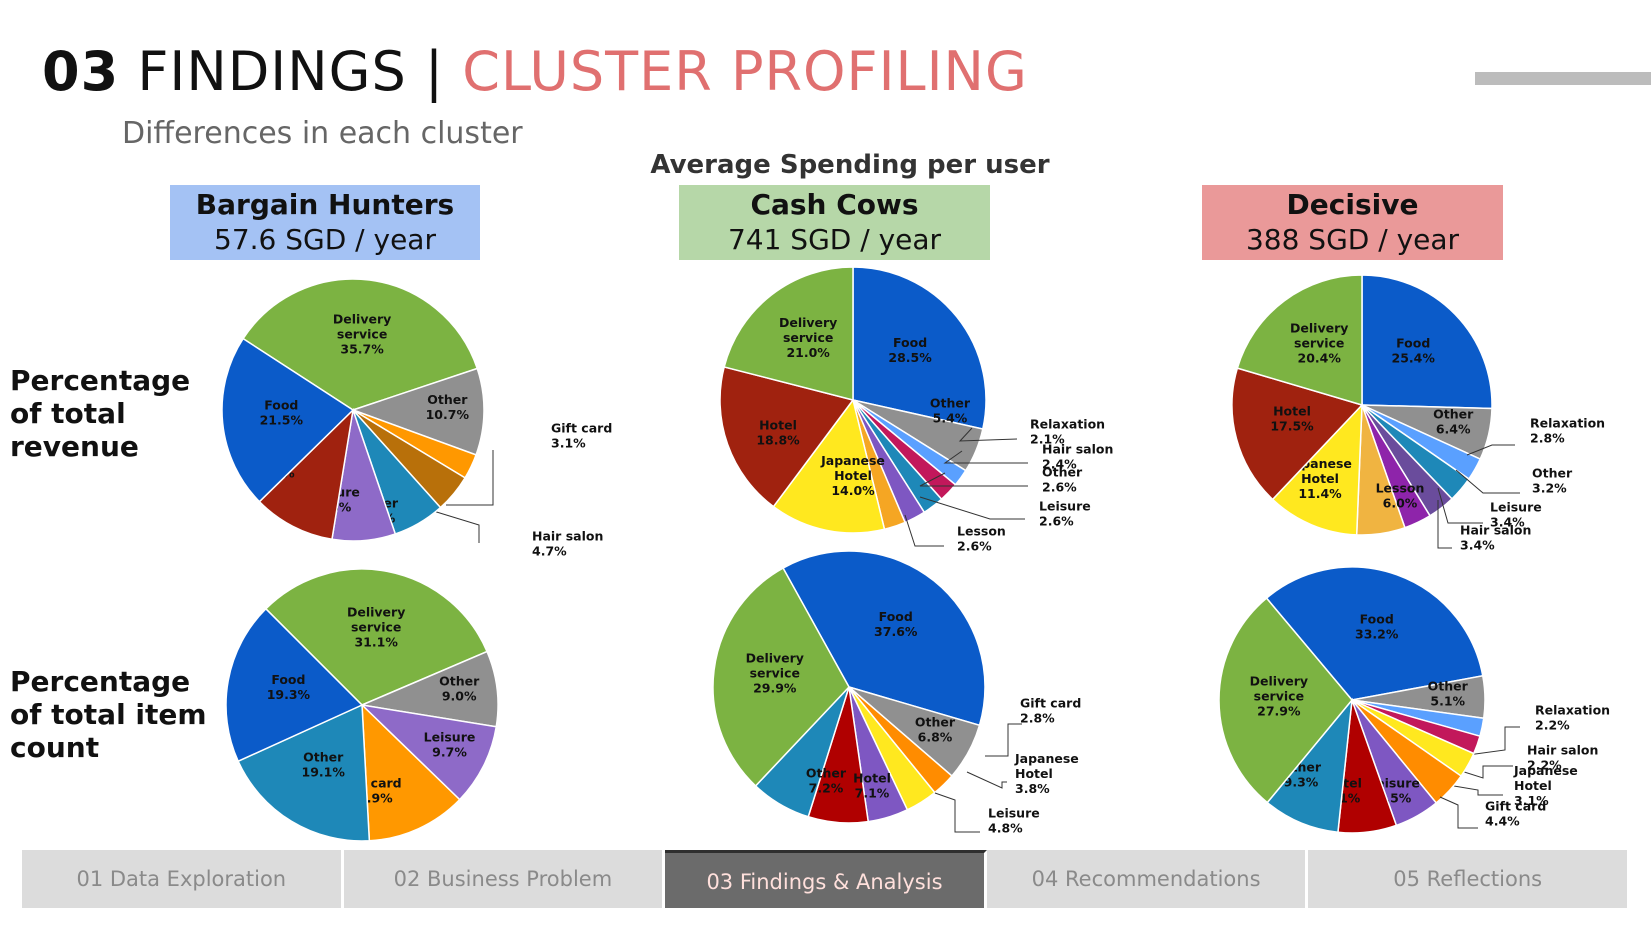 The height and width of the screenshot is (928, 1651). I want to click on cluster-header-decisive: Decisive 388 SGD / year, so click(1352, 222).